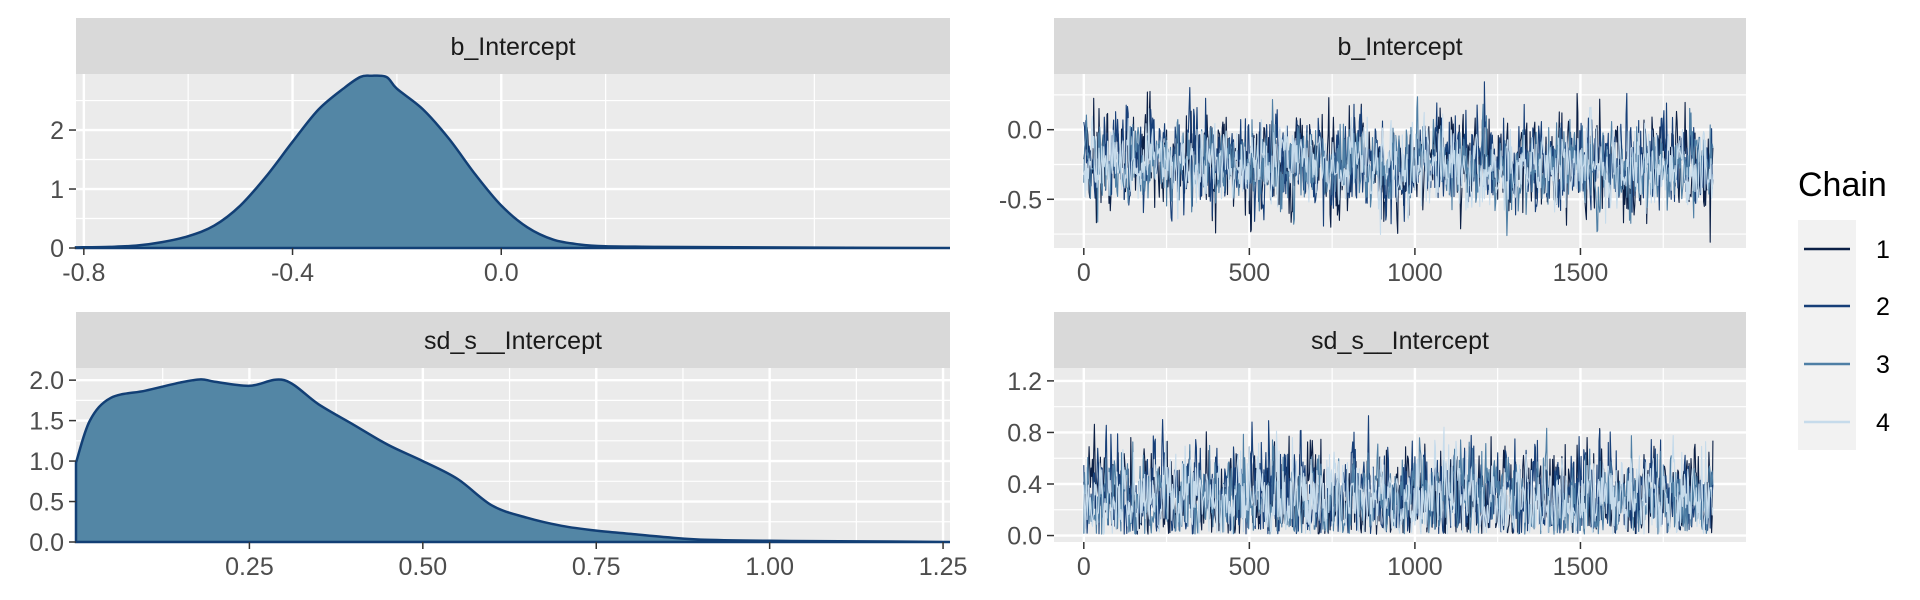 Image resolution: width=1920 pixels, height=600 pixels. I want to click on strip-sd-intercept-density, so click(513, 340).